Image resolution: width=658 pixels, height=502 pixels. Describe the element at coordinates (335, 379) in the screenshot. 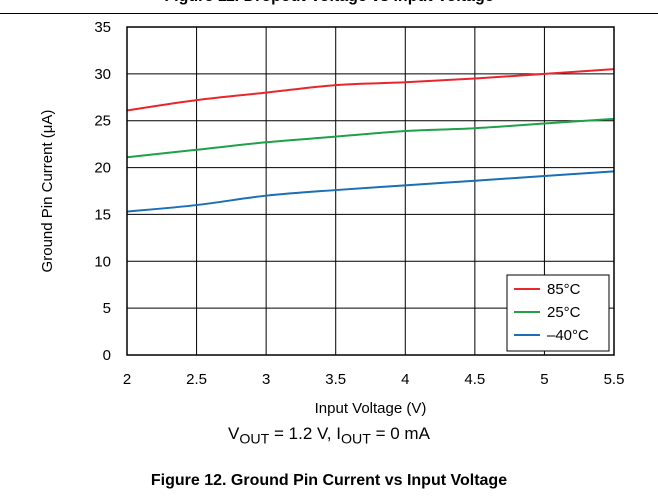

I see `x-tick-label: 3.5` at that location.